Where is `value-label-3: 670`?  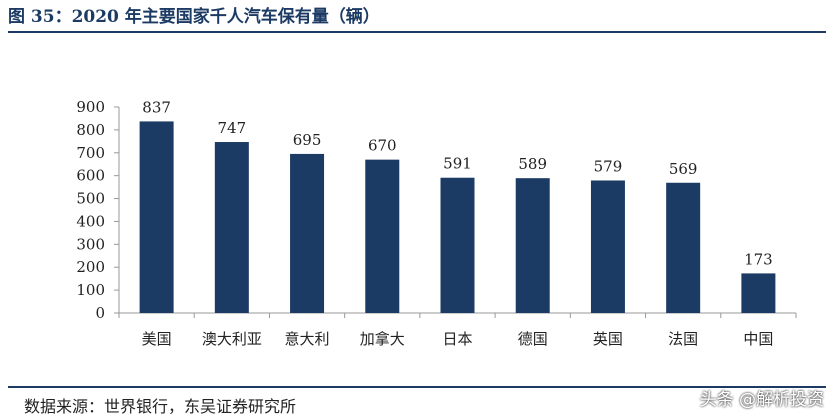
value-label-3: 670 is located at coordinates (382, 146).